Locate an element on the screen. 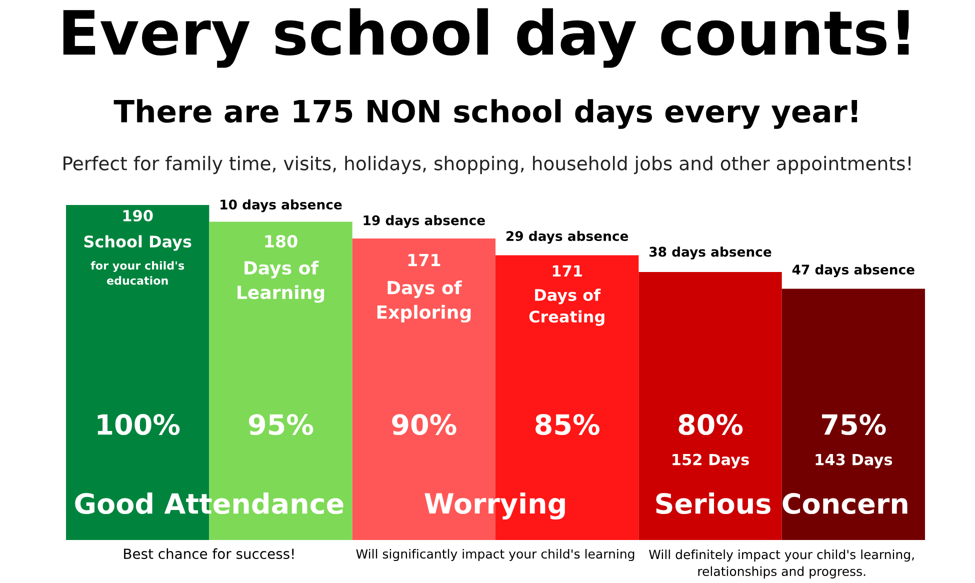  chart-title: Every school day counts! is located at coordinates (486, 38).